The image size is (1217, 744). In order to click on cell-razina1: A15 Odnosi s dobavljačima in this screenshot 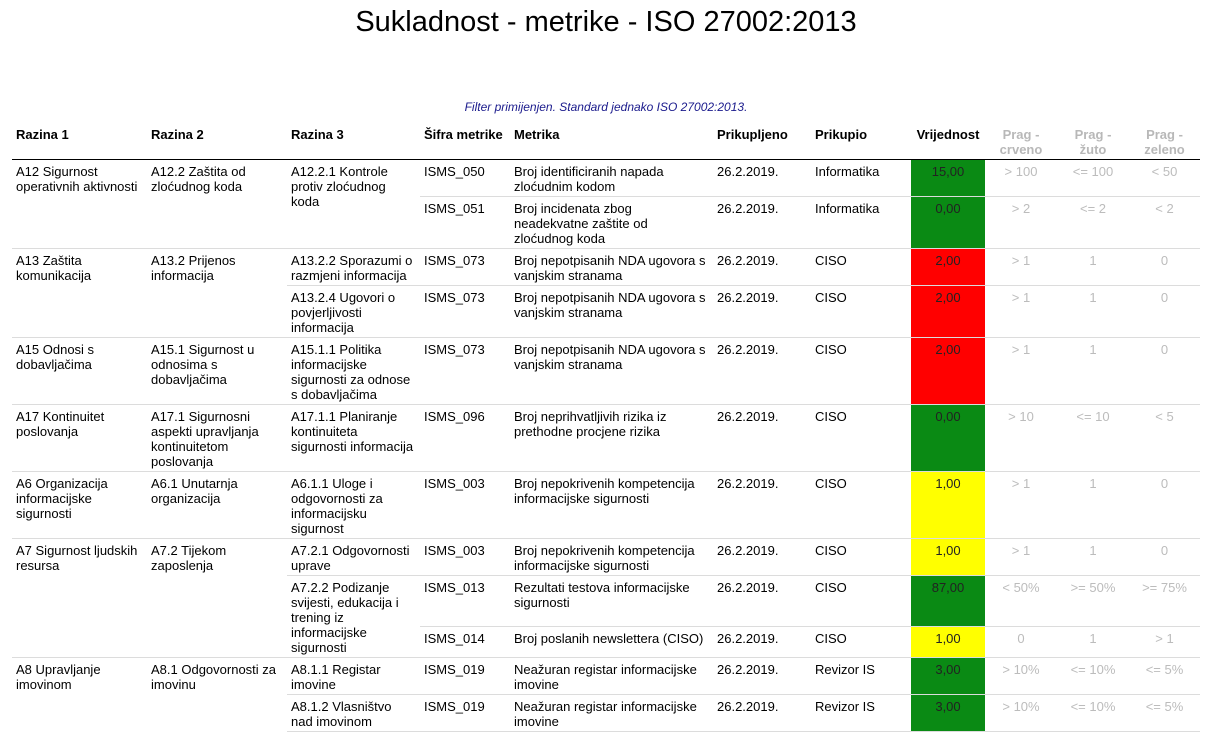, I will do `click(79, 371)`.